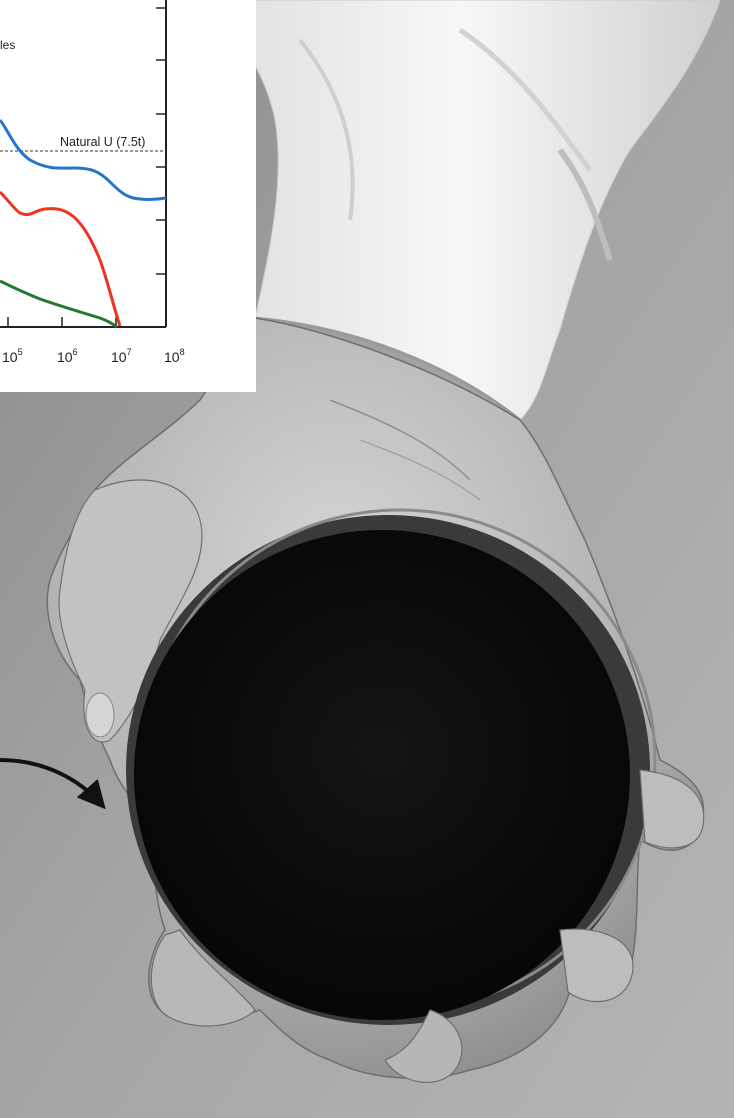 The height and width of the screenshot is (1118, 734). Describe the element at coordinates (174, 356) in the screenshot. I see `x-tick-label: 10⁸` at that location.